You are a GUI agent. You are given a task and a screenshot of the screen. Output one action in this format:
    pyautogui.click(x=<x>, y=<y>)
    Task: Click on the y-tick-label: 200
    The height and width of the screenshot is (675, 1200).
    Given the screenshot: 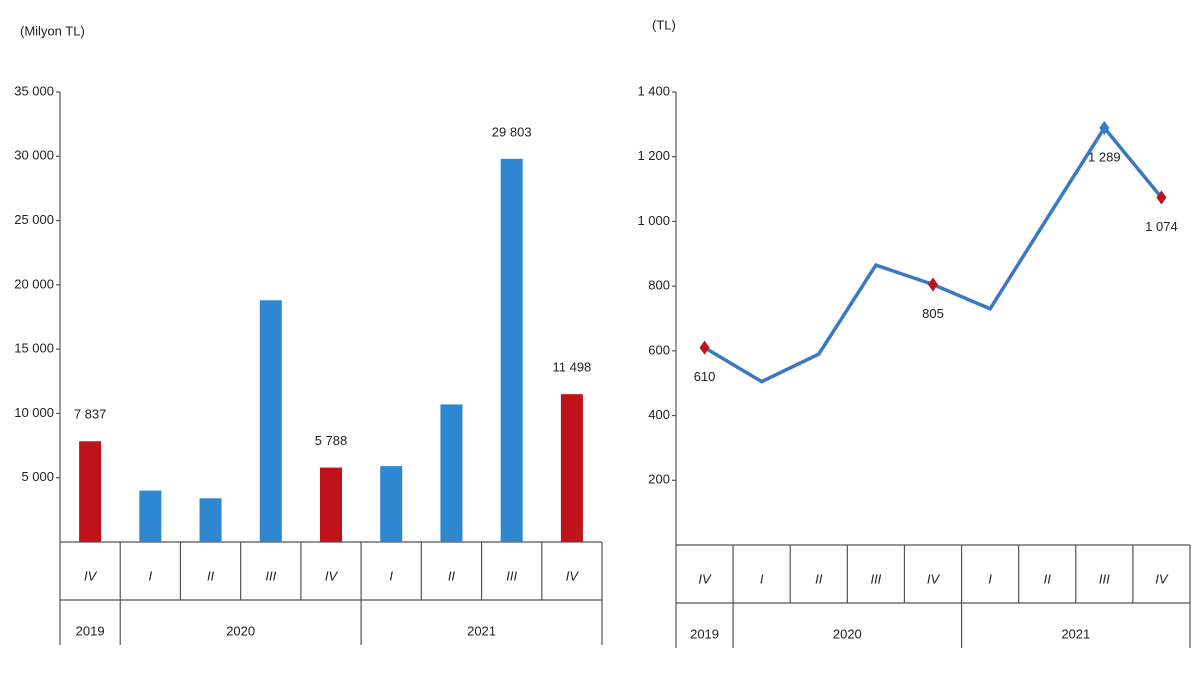 What is the action you would take?
    pyautogui.click(x=659, y=479)
    